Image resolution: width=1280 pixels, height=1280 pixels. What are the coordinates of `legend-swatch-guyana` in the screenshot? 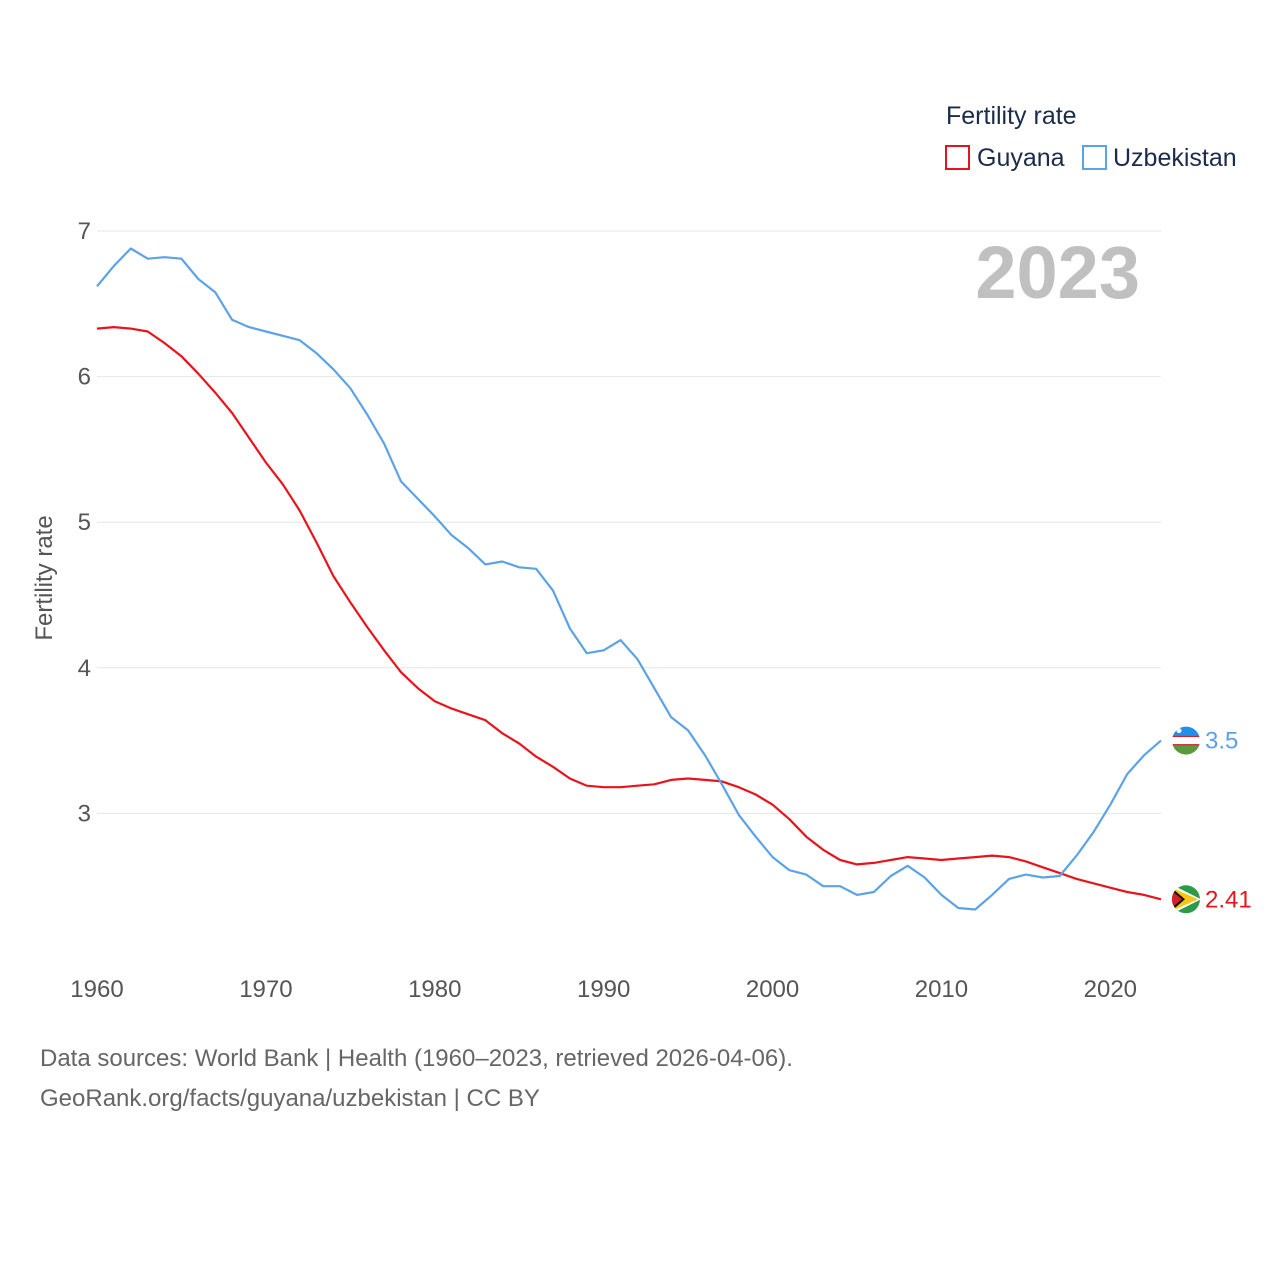 It's located at (957, 157).